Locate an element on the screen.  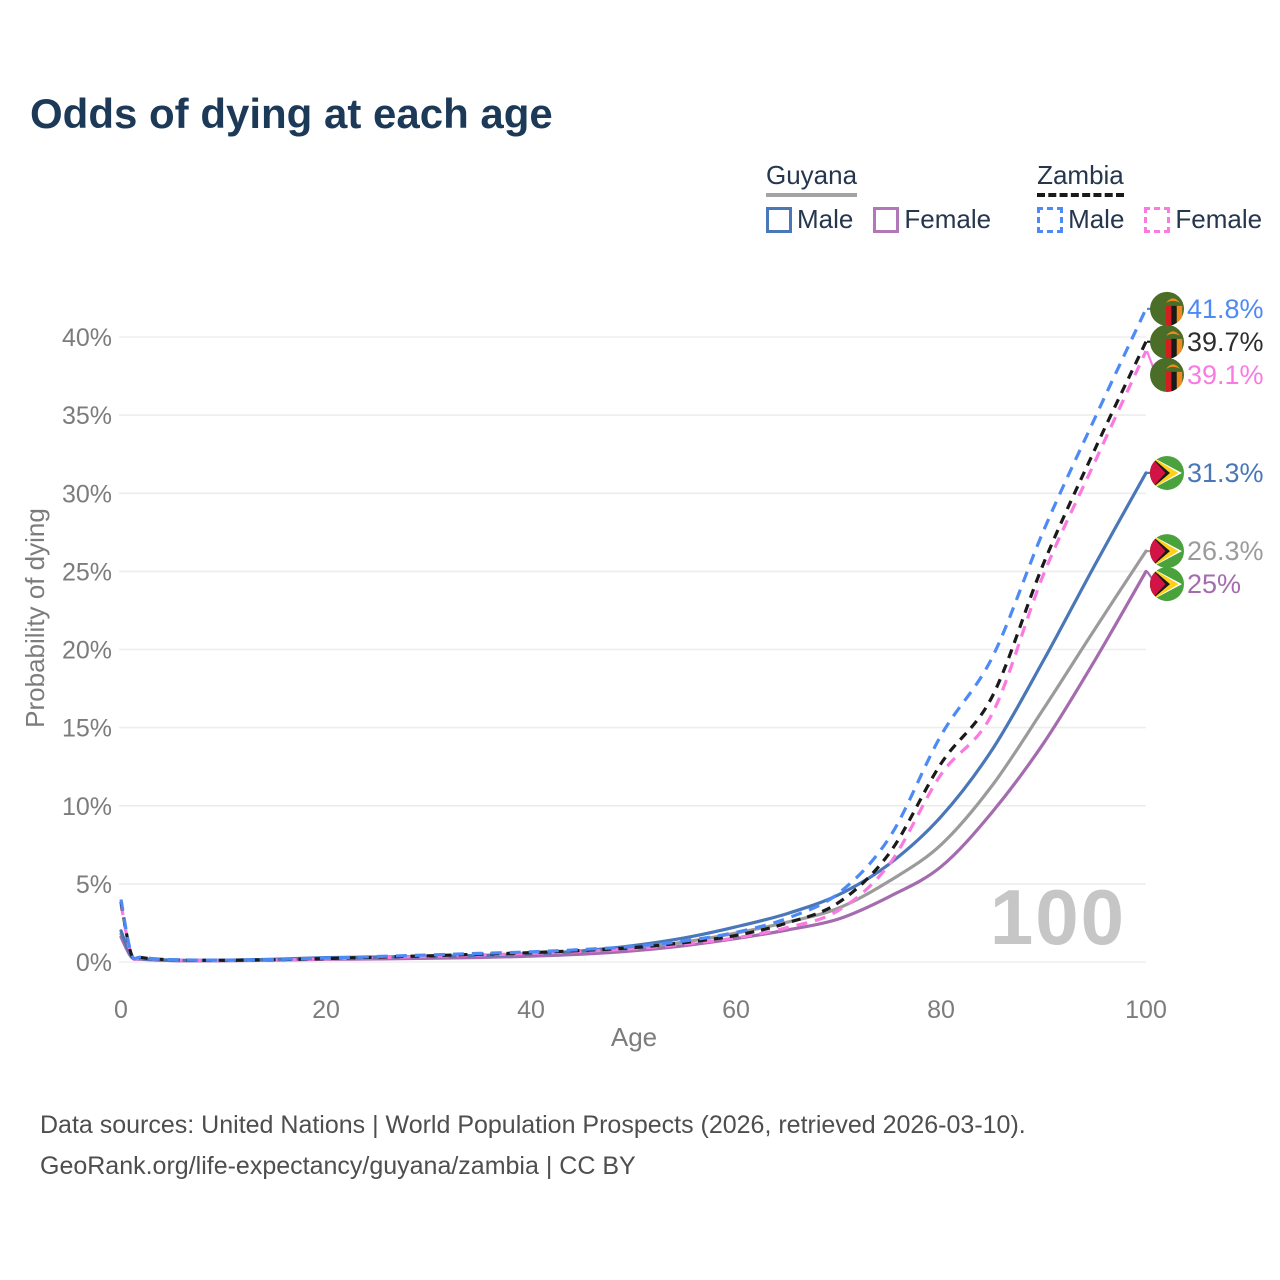
y-tick-label: 10% is located at coordinates (87, 807).